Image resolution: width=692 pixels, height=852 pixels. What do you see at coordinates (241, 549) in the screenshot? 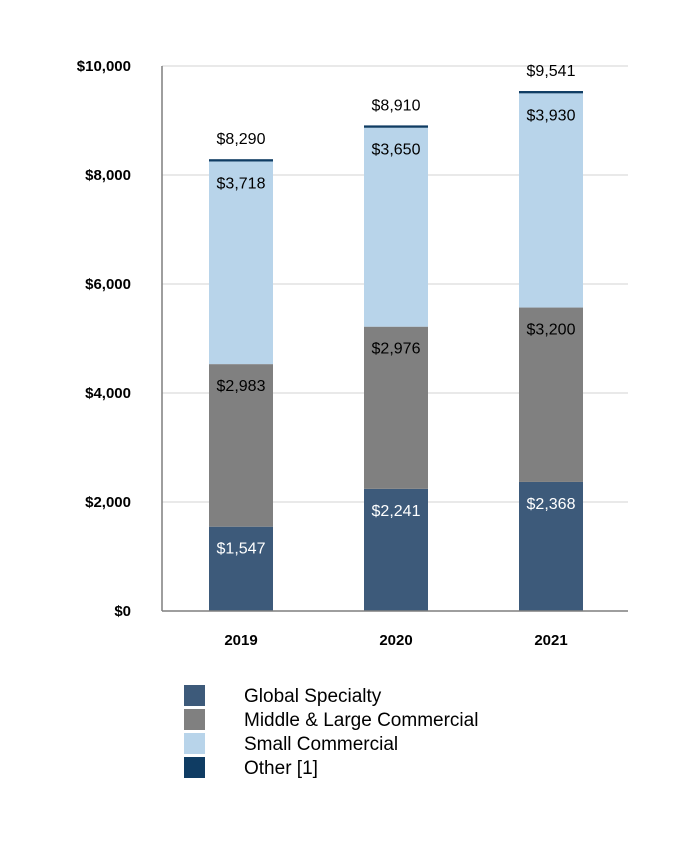
I see `data-label: $1,547` at bounding box center [241, 549].